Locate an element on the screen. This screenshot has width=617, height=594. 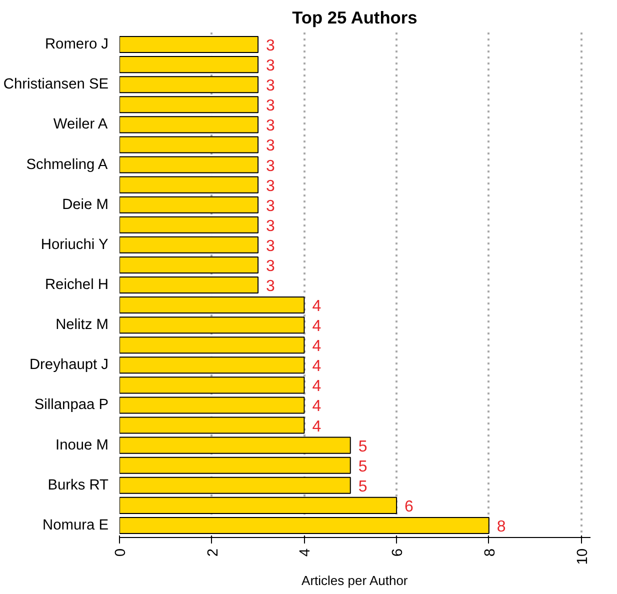
x-tick-label: 10 is located at coordinates (582, 556).